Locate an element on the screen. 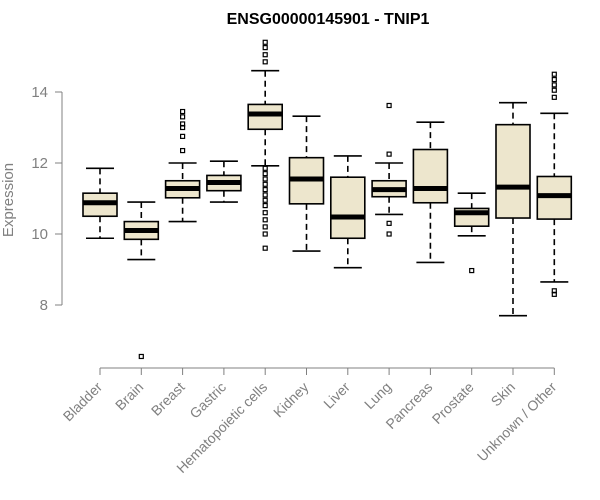 This screenshot has height=500, width=600. x-tick-label: Lung is located at coordinates (377, 395).